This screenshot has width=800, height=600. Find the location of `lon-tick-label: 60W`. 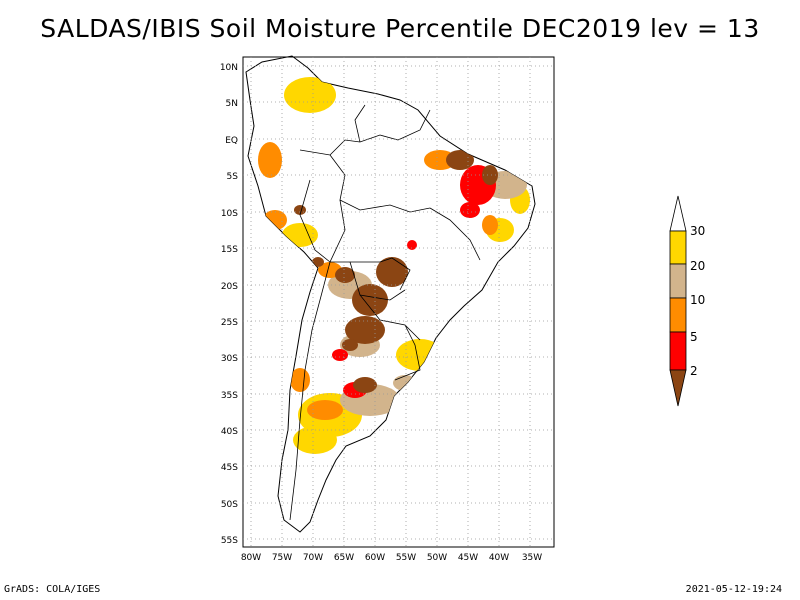

lon-tick-label: 60W is located at coordinates (375, 558).